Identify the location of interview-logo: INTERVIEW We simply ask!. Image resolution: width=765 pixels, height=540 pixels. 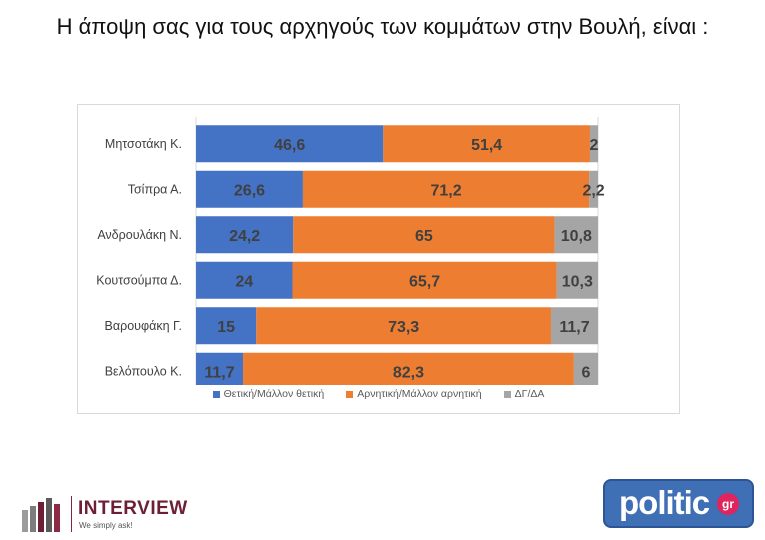
(109, 514).